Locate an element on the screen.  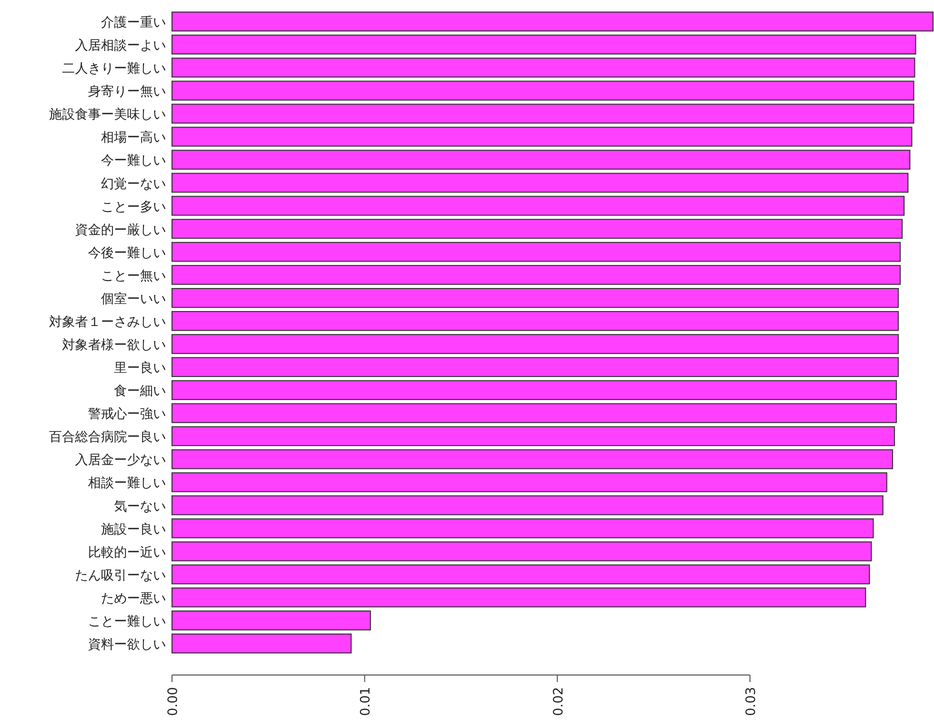
y-tick-label: ことー多い is located at coordinates (133, 207).